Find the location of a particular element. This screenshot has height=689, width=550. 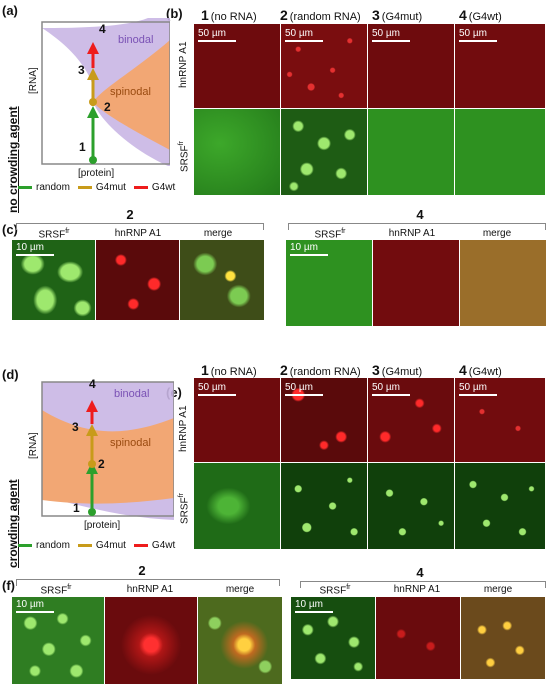

micrograph-f-left-merge is located at coordinates (240, 640).